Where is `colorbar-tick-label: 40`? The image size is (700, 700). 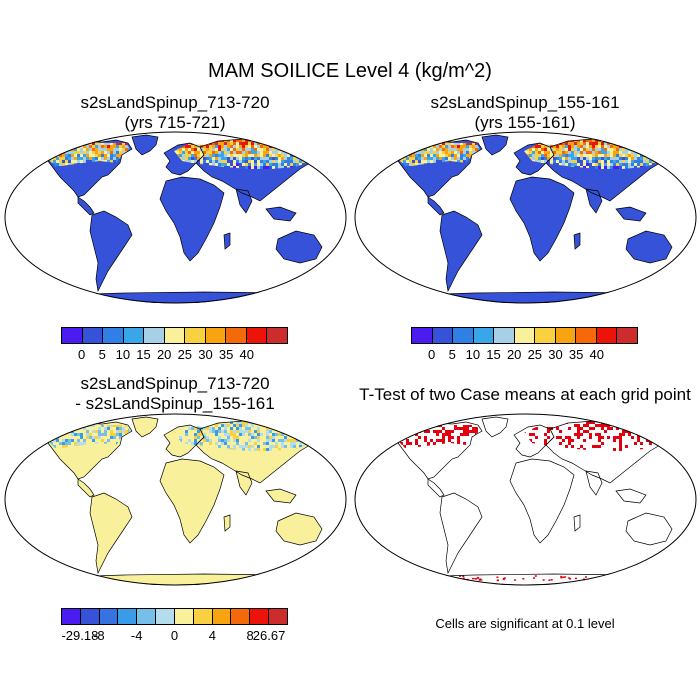 colorbar-tick-label: 40 is located at coordinates (246, 354).